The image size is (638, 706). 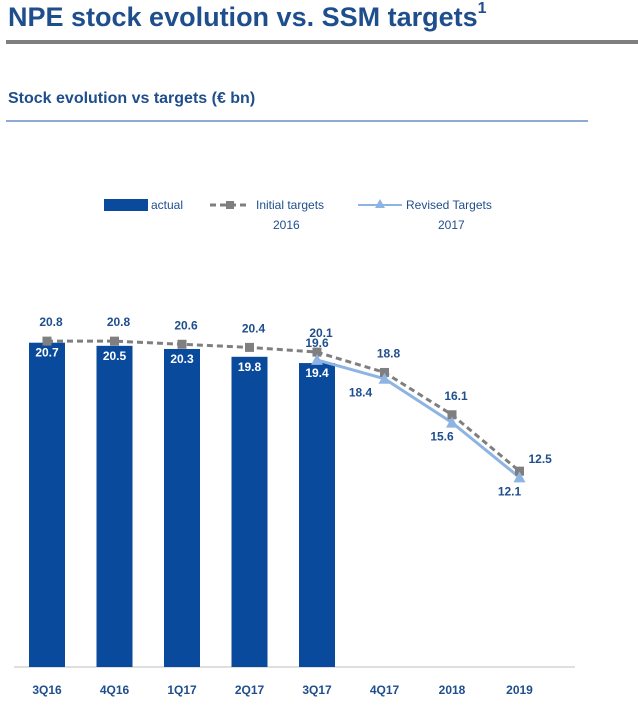 What do you see at coordinates (321, 333) in the screenshot?
I see `initial-label-3Q17: 20.1` at bounding box center [321, 333].